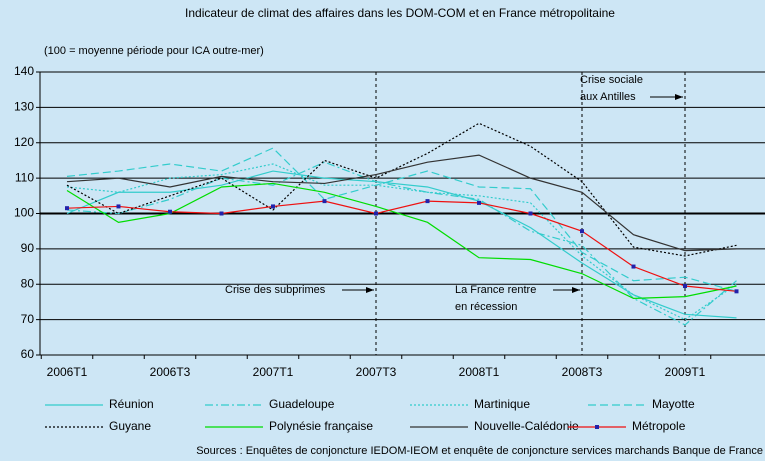  I want to click on legend-marker, so click(597, 427).